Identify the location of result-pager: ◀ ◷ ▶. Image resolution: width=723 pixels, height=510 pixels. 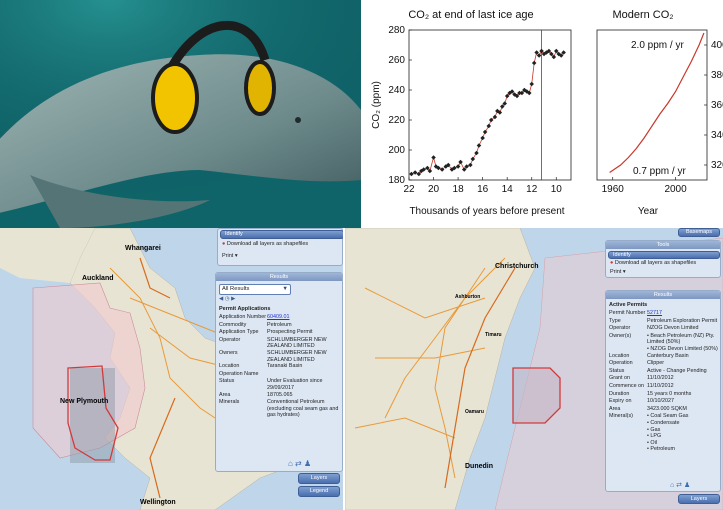
(227, 299).